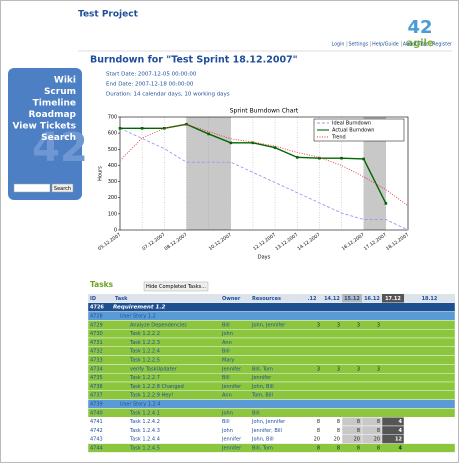  What do you see at coordinates (60, 92) in the screenshot?
I see `sidebar-link: Scrum` at bounding box center [60, 92].